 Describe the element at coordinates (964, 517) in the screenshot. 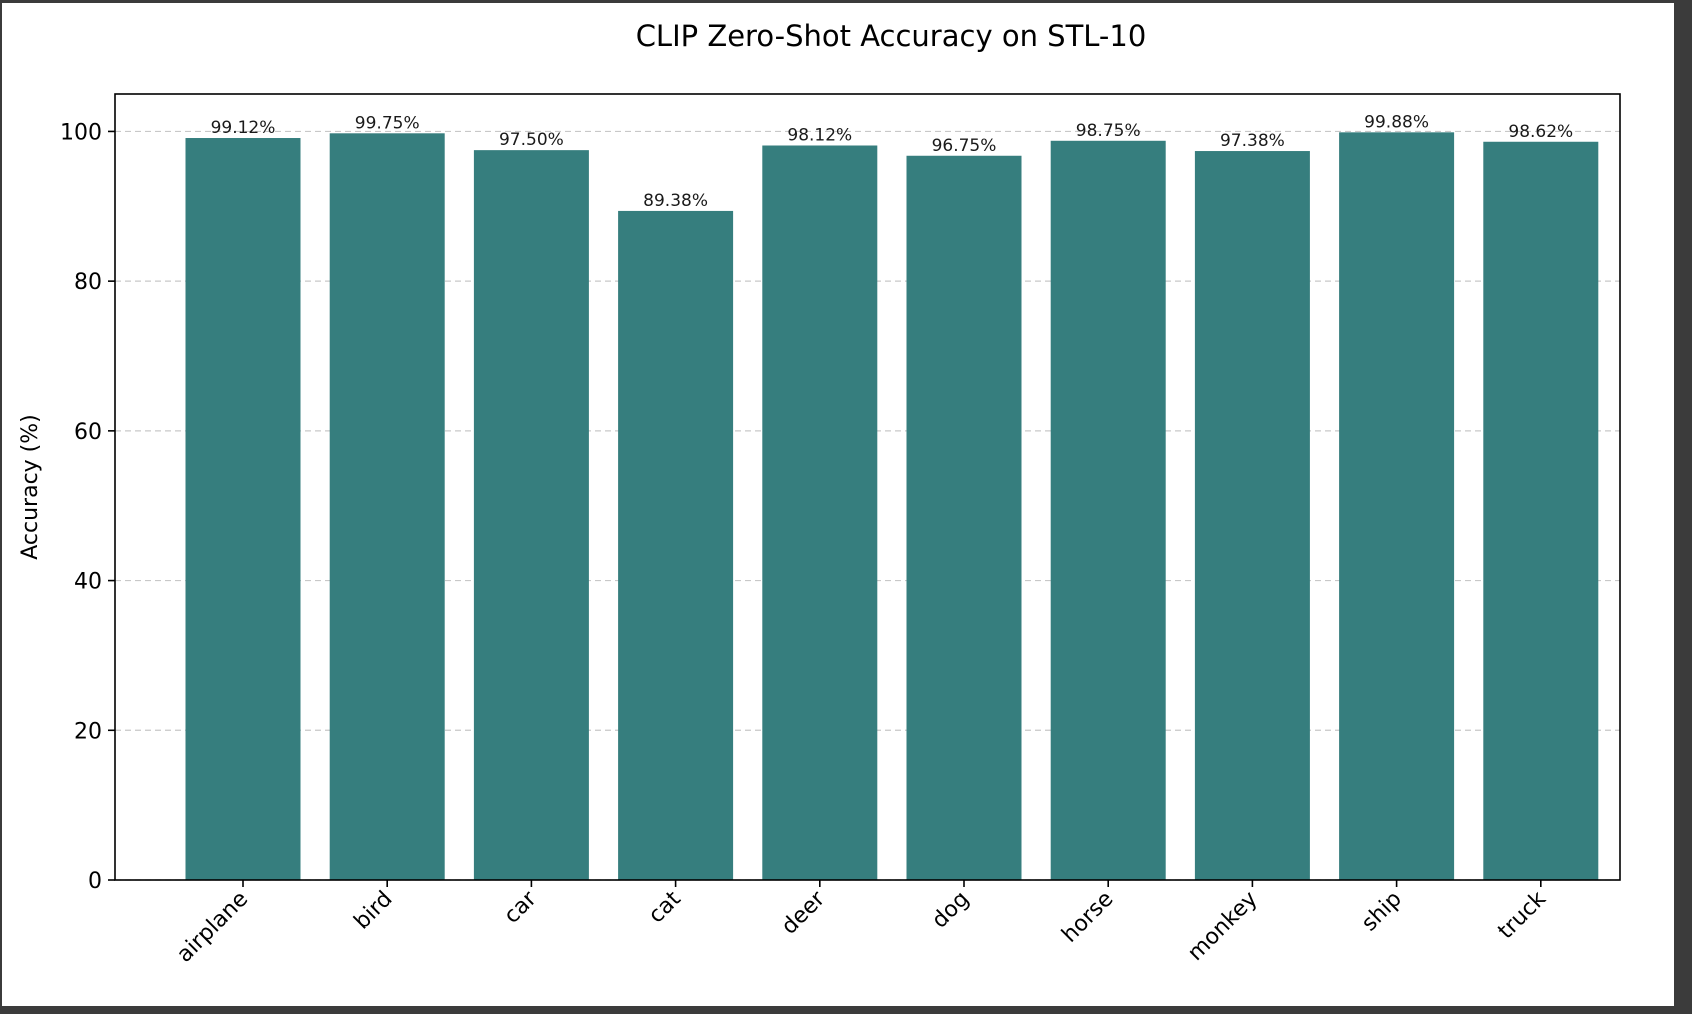

I see `bar-dog` at that location.